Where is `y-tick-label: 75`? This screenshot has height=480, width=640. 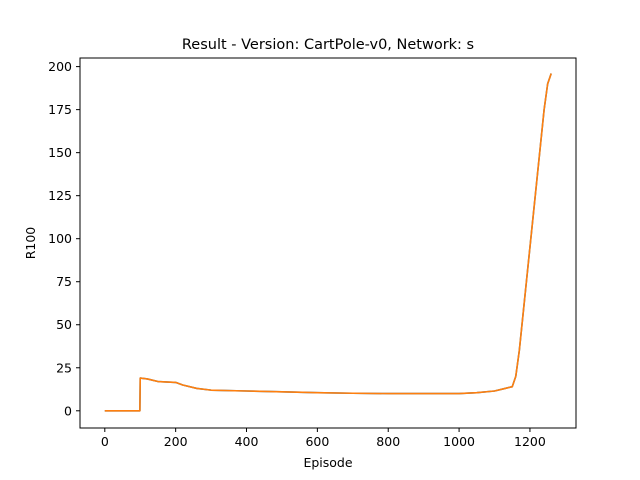 y-tick-label: 75 is located at coordinates (64, 281).